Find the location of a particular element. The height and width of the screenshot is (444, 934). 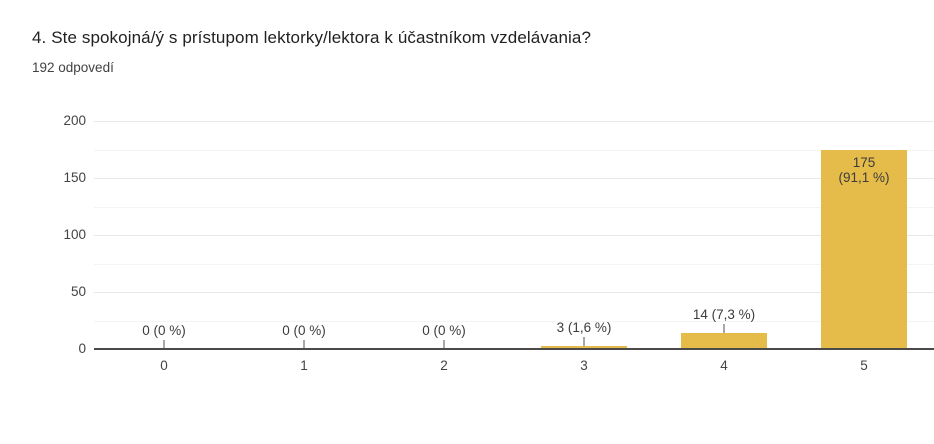

value-label: 3 (1,6 %) is located at coordinates (584, 327).